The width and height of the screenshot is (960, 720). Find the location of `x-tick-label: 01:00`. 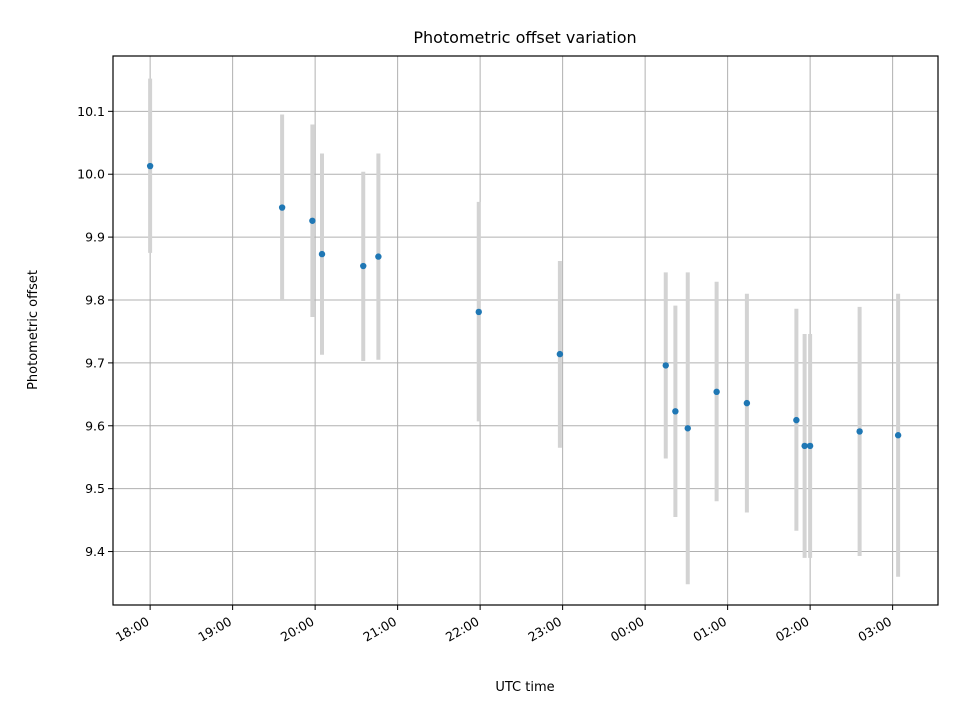

x-tick-label: 01:00 is located at coordinates (709, 629).